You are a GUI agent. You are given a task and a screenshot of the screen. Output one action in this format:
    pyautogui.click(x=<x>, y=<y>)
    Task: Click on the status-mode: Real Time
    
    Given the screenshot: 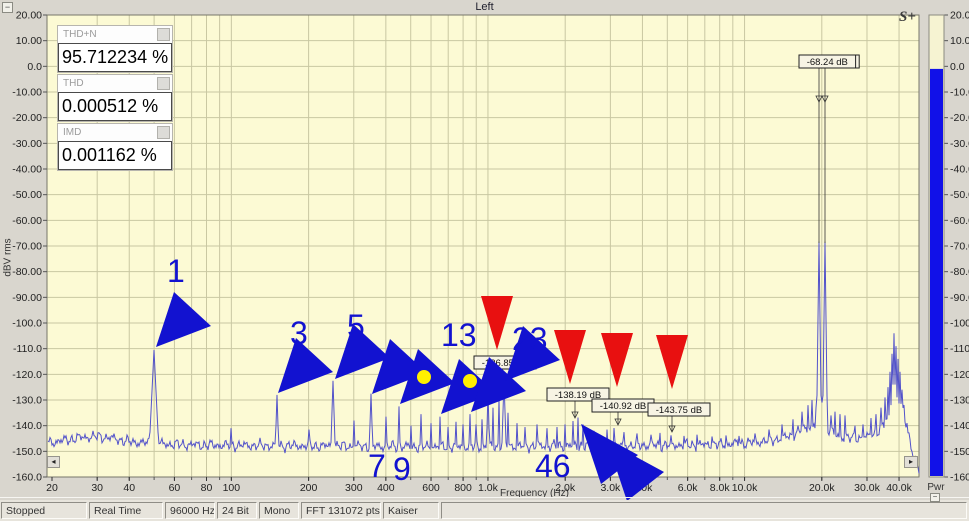 What is the action you would take?
    pyautogui.click(x=126, y=510)
    